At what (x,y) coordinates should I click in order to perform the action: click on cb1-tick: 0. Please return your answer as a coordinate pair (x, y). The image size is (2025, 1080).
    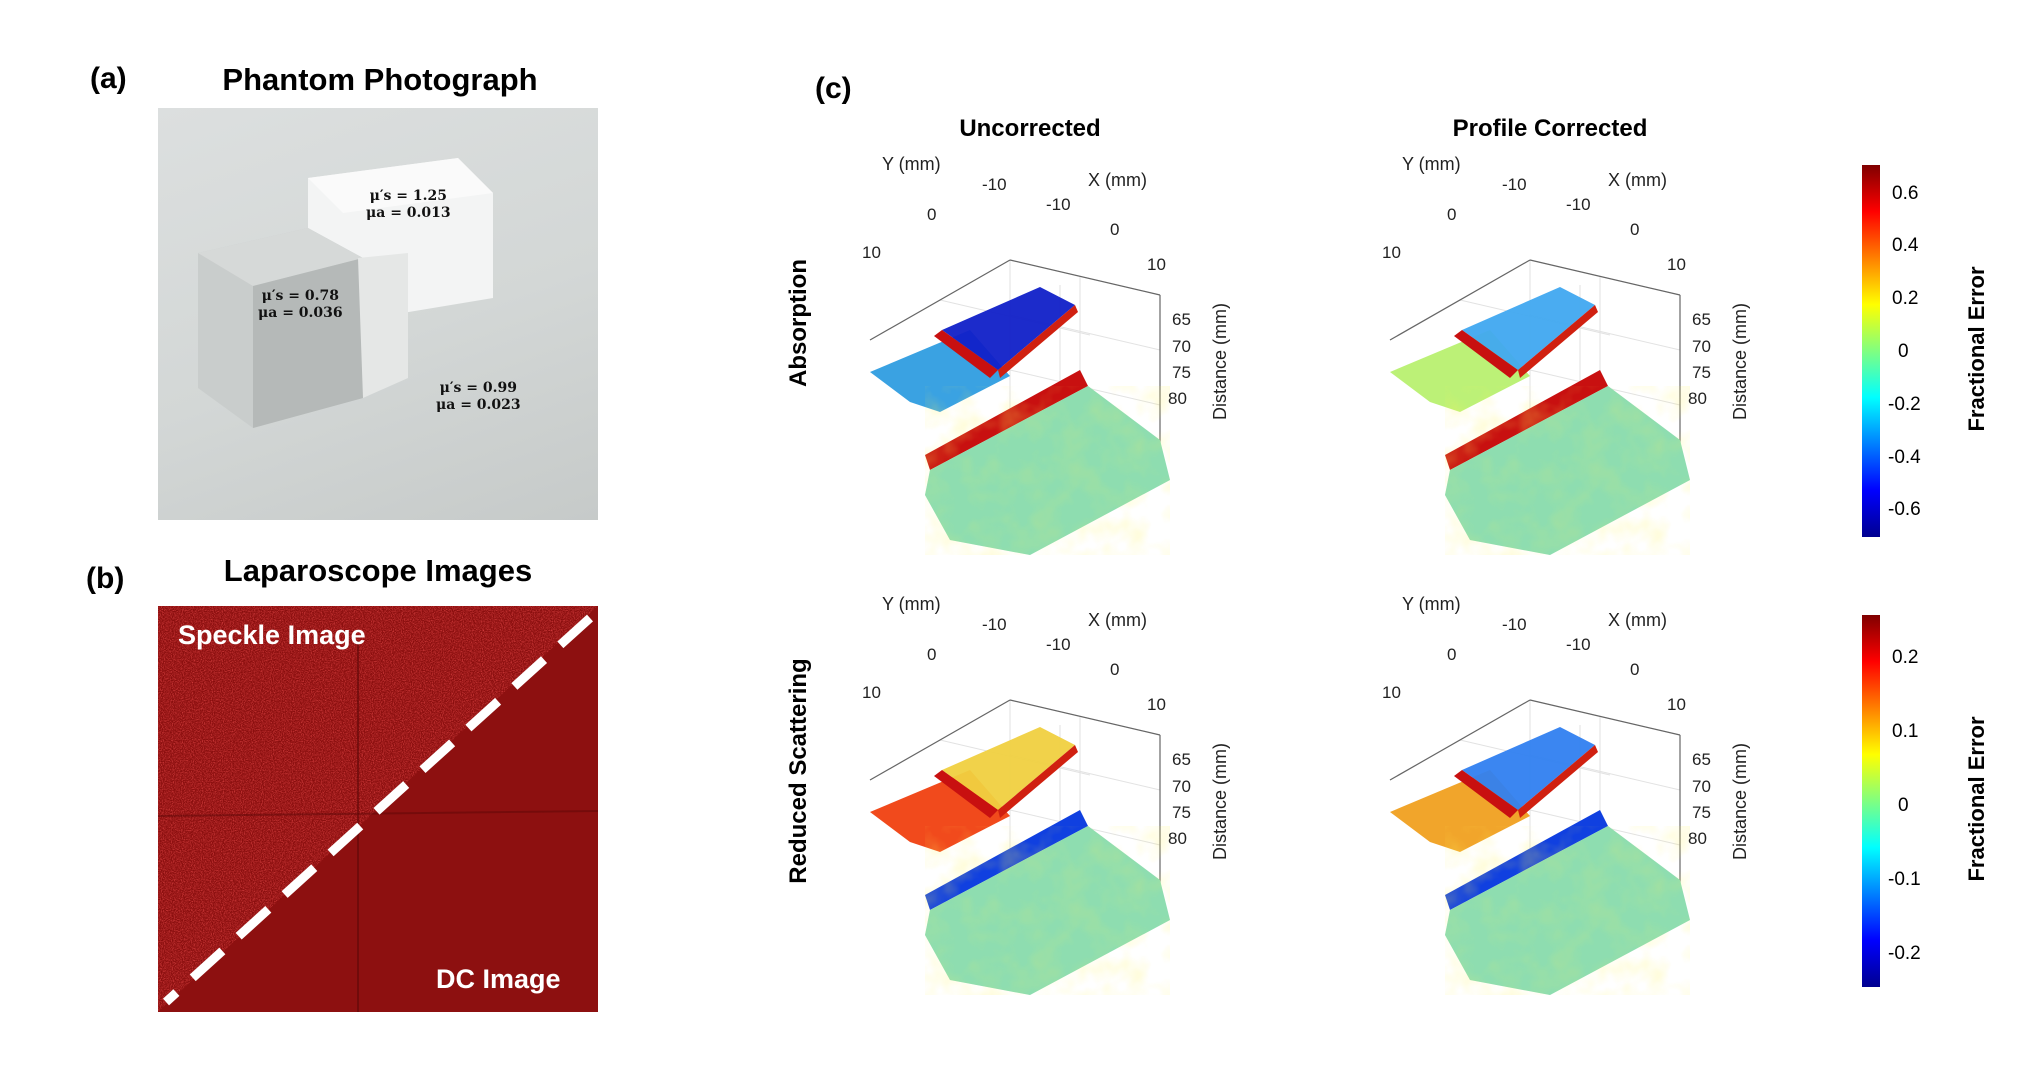
    Looking at the image, I should click on (1903, 351).